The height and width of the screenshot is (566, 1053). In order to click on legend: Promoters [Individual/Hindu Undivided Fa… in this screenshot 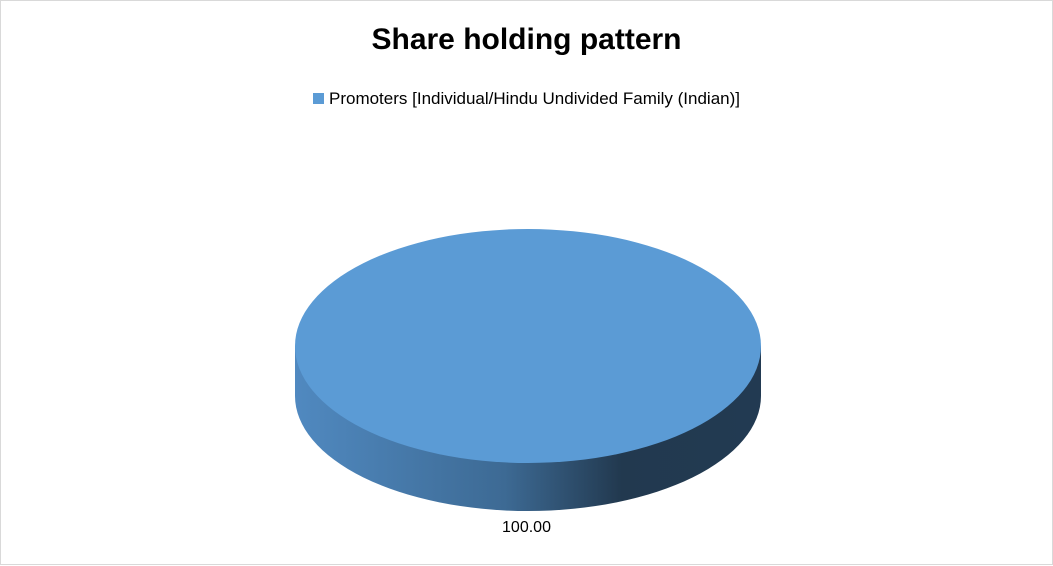, I will do `click(526, 99)`.